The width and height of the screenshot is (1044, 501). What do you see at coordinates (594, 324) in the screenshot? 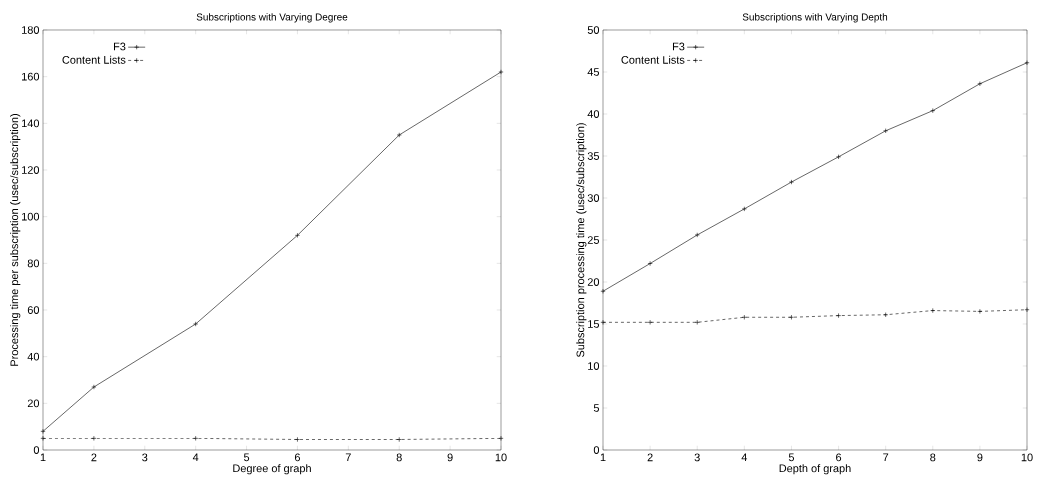
I see `y-tick-label: 15` at bounding box center [594, 324].